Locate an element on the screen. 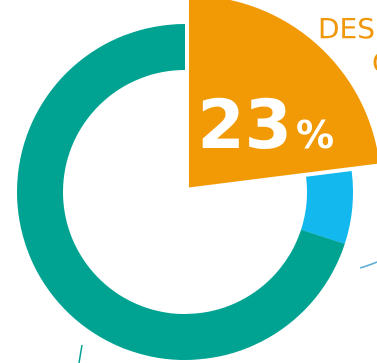  connector-line is located at coordinates (368, 265).